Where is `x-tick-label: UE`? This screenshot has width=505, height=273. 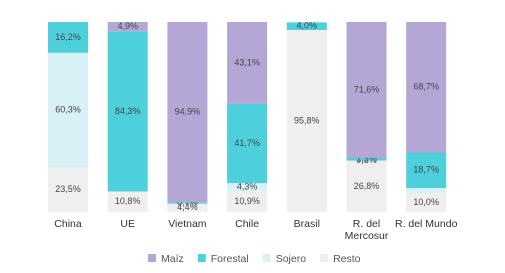
x-tick-label: UE is located at coordinates (127, 224).